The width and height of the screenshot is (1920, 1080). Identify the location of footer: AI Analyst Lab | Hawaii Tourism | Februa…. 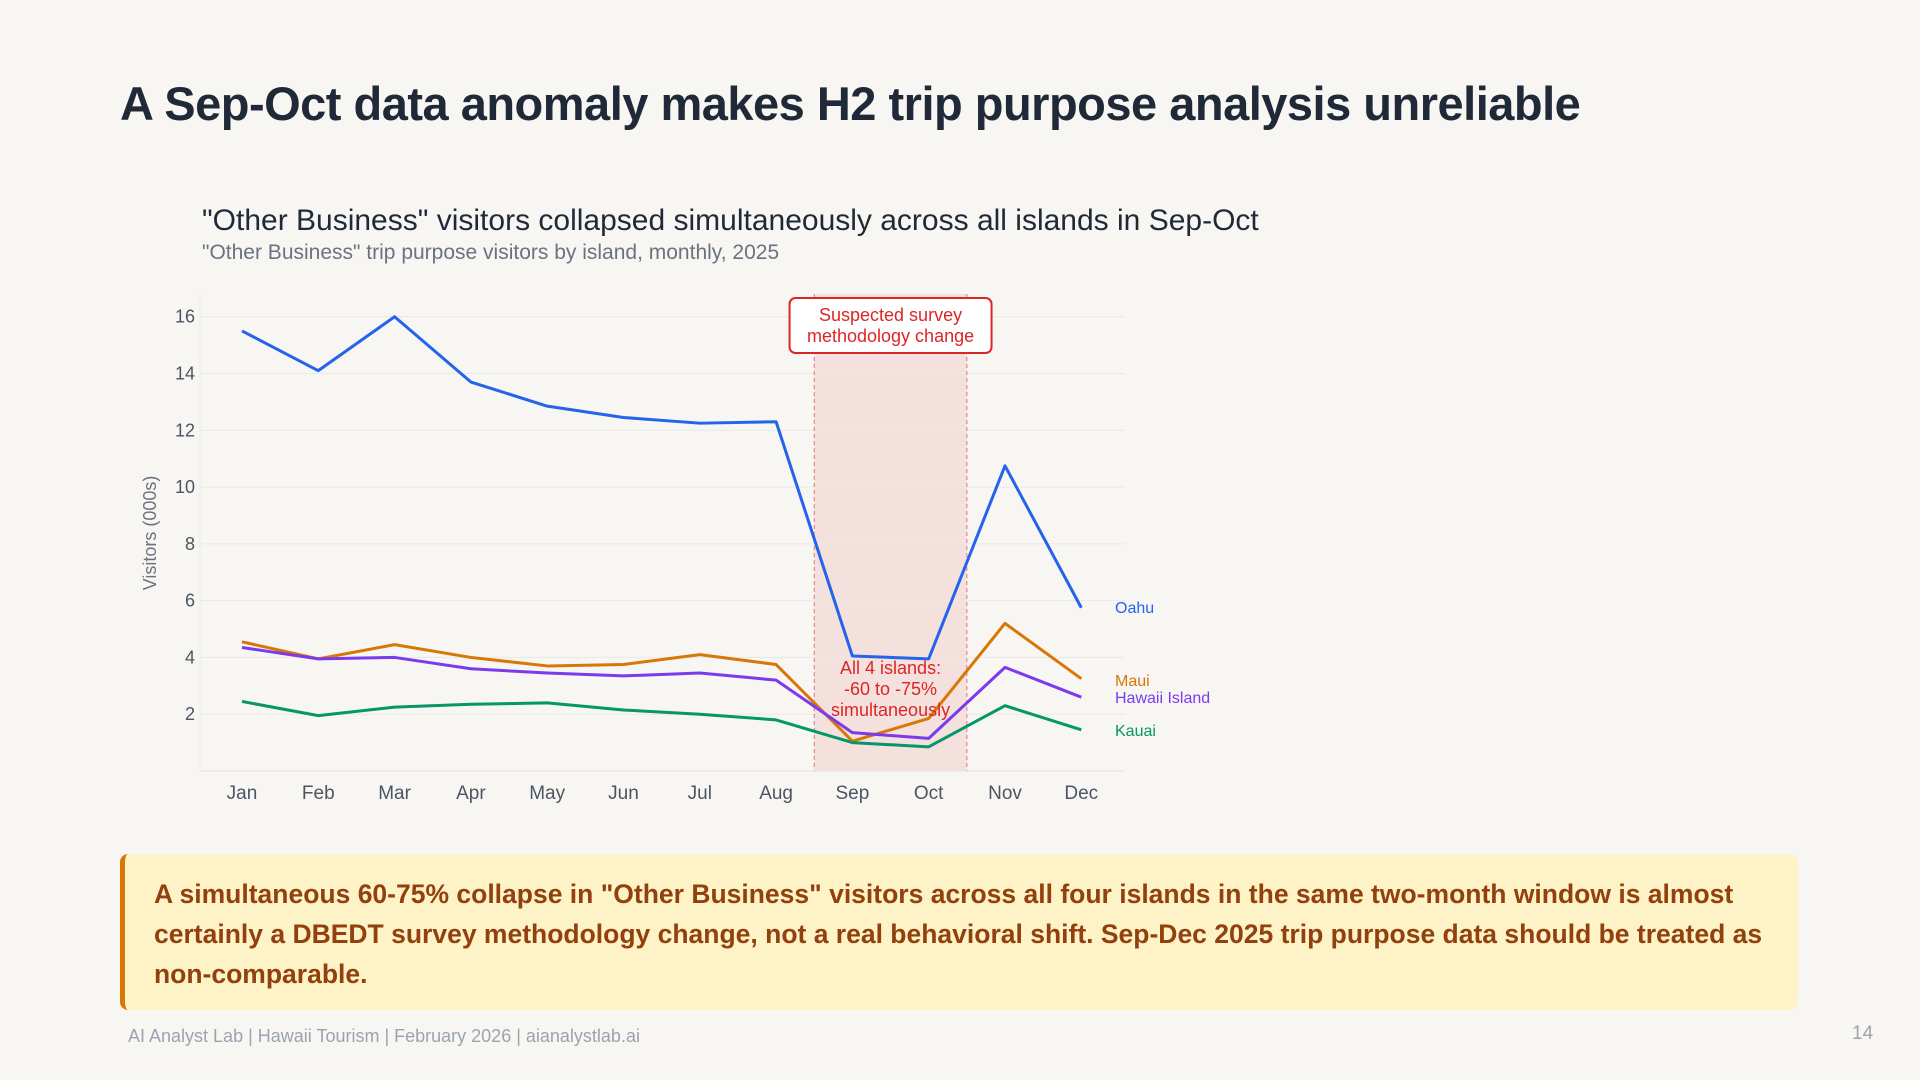
(384, 1036).